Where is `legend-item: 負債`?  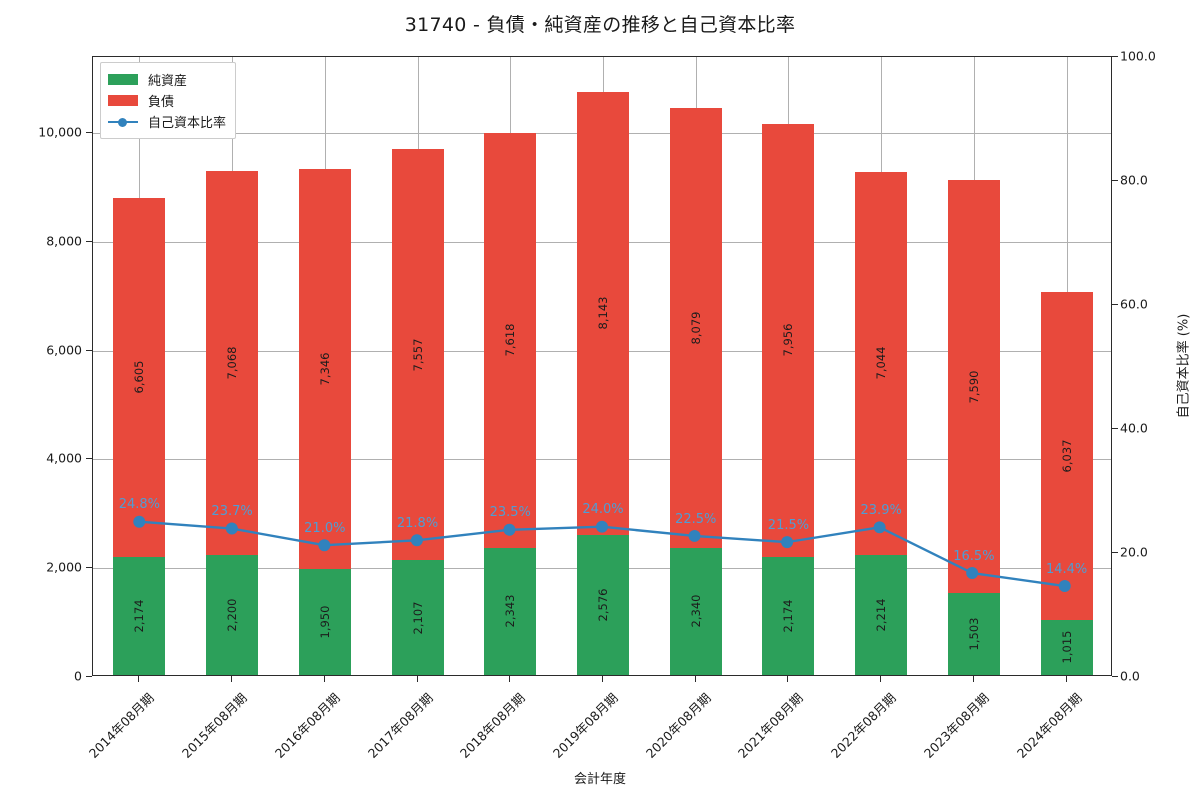 legend-item: 負債 is located at coordinates (167, 100).